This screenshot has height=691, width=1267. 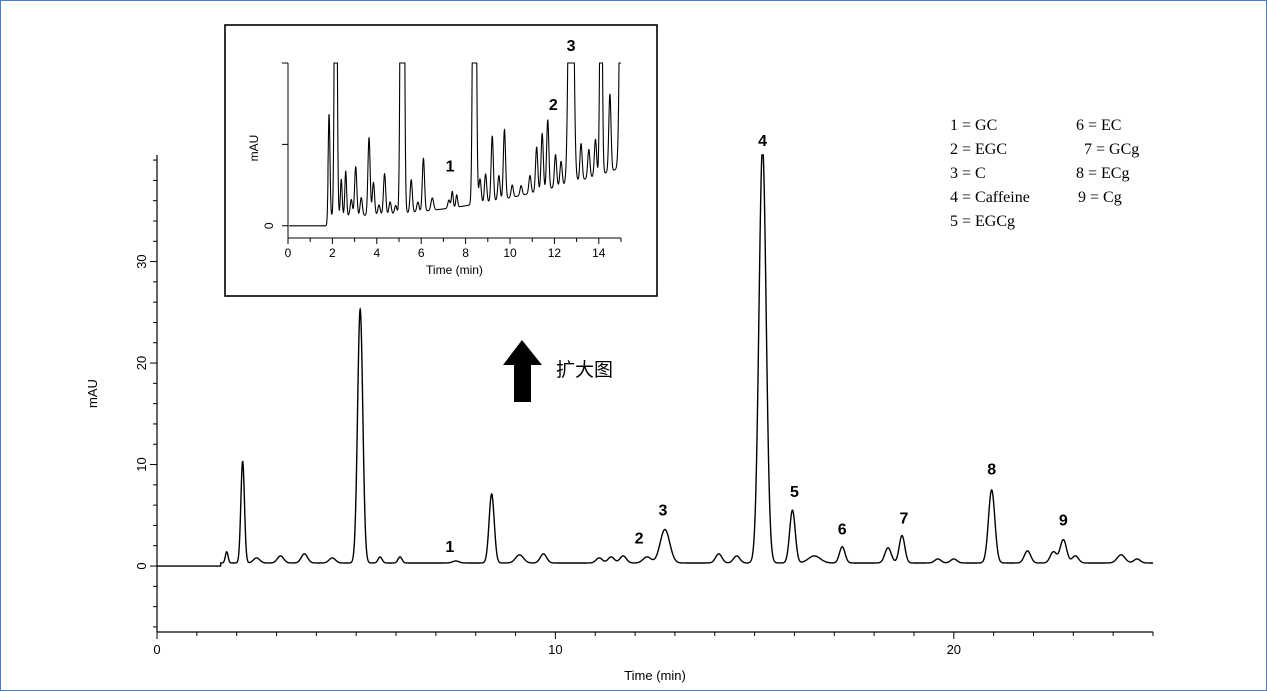 What do you see at coordinates (991, 470) in the screenshot?
I see `peak-label-8: 8` at bounding box center [991, 470].